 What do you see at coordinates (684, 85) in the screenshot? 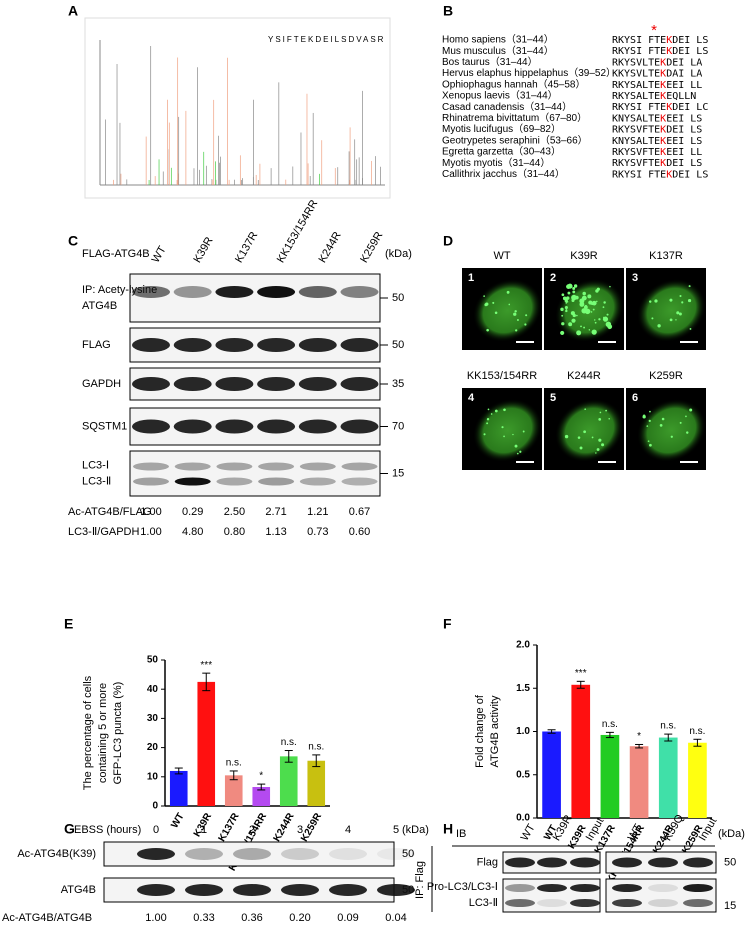
I see `sequence-part: EEI LL` at bounding box center [684, 85].